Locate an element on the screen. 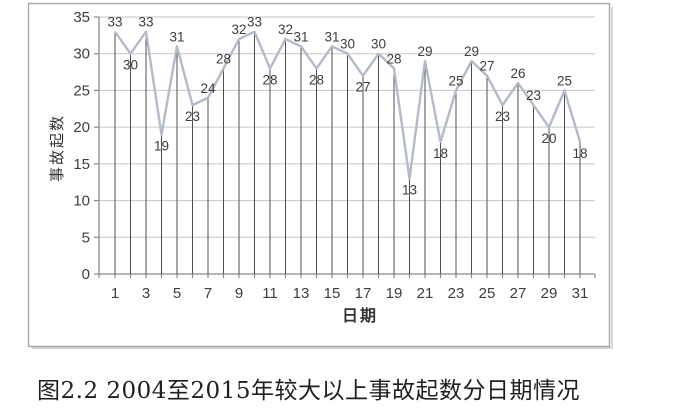  x-tick-label: 29 is located at coordinates (549, 293).